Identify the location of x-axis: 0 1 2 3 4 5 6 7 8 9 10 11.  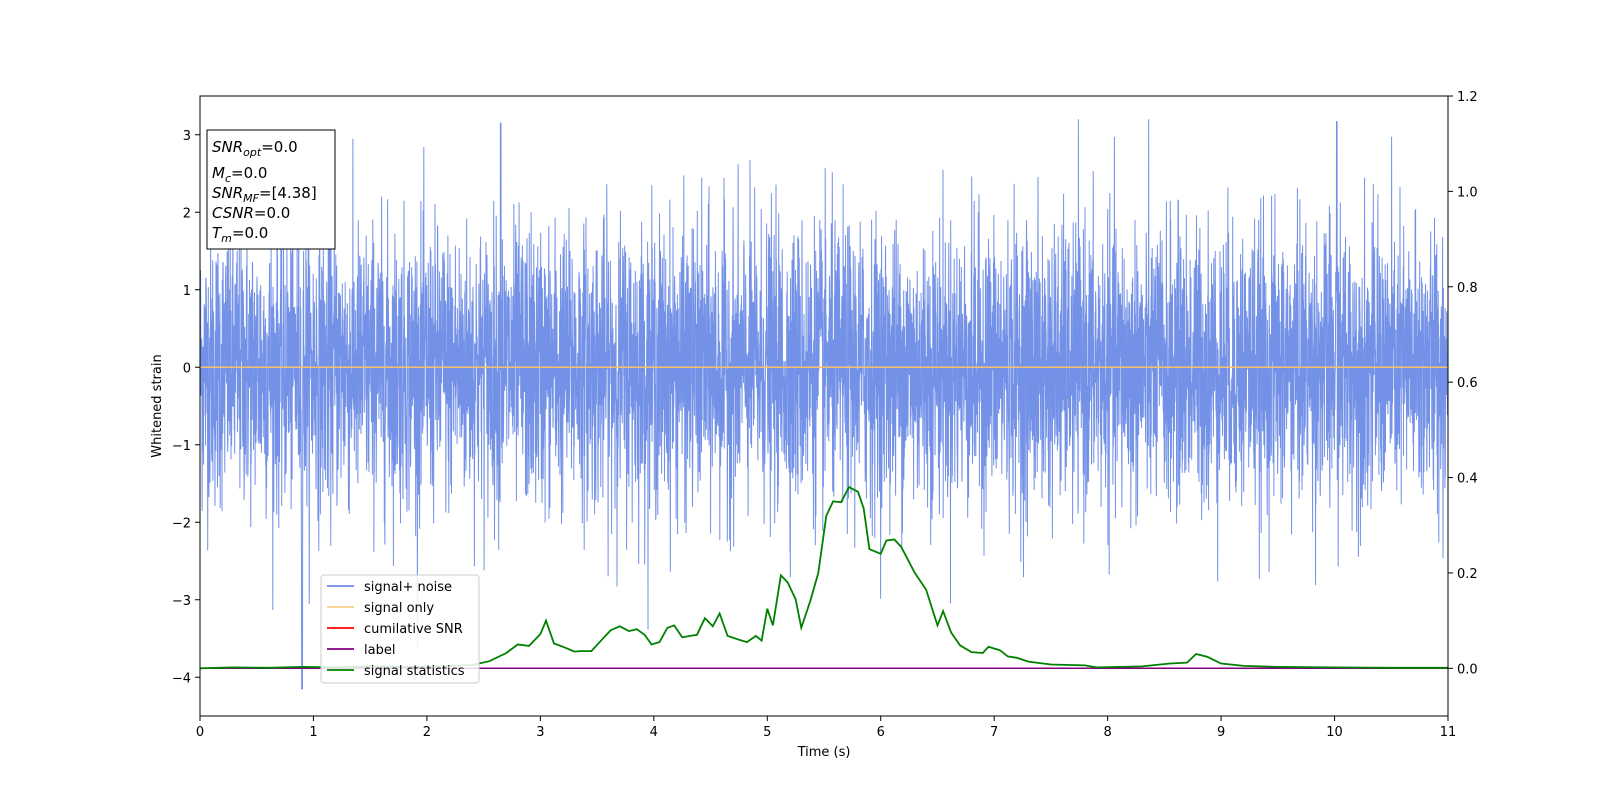
(826, 728).